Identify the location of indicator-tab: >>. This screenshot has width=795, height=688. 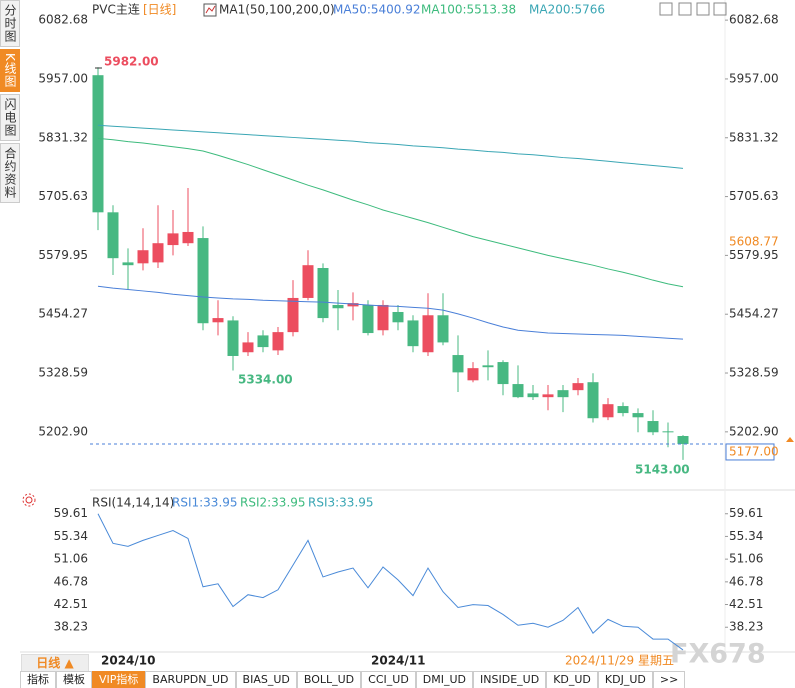
(669, 679).